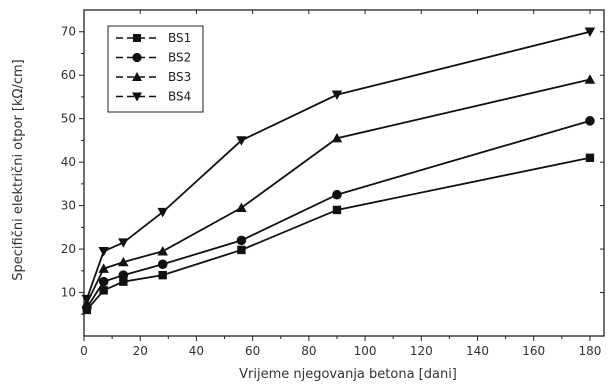 The image size is (613, 385). What do you see at coordinates (196, 351) in the screenshot?
I see `x-tick-label: 40` at bounding box center [196, 351].